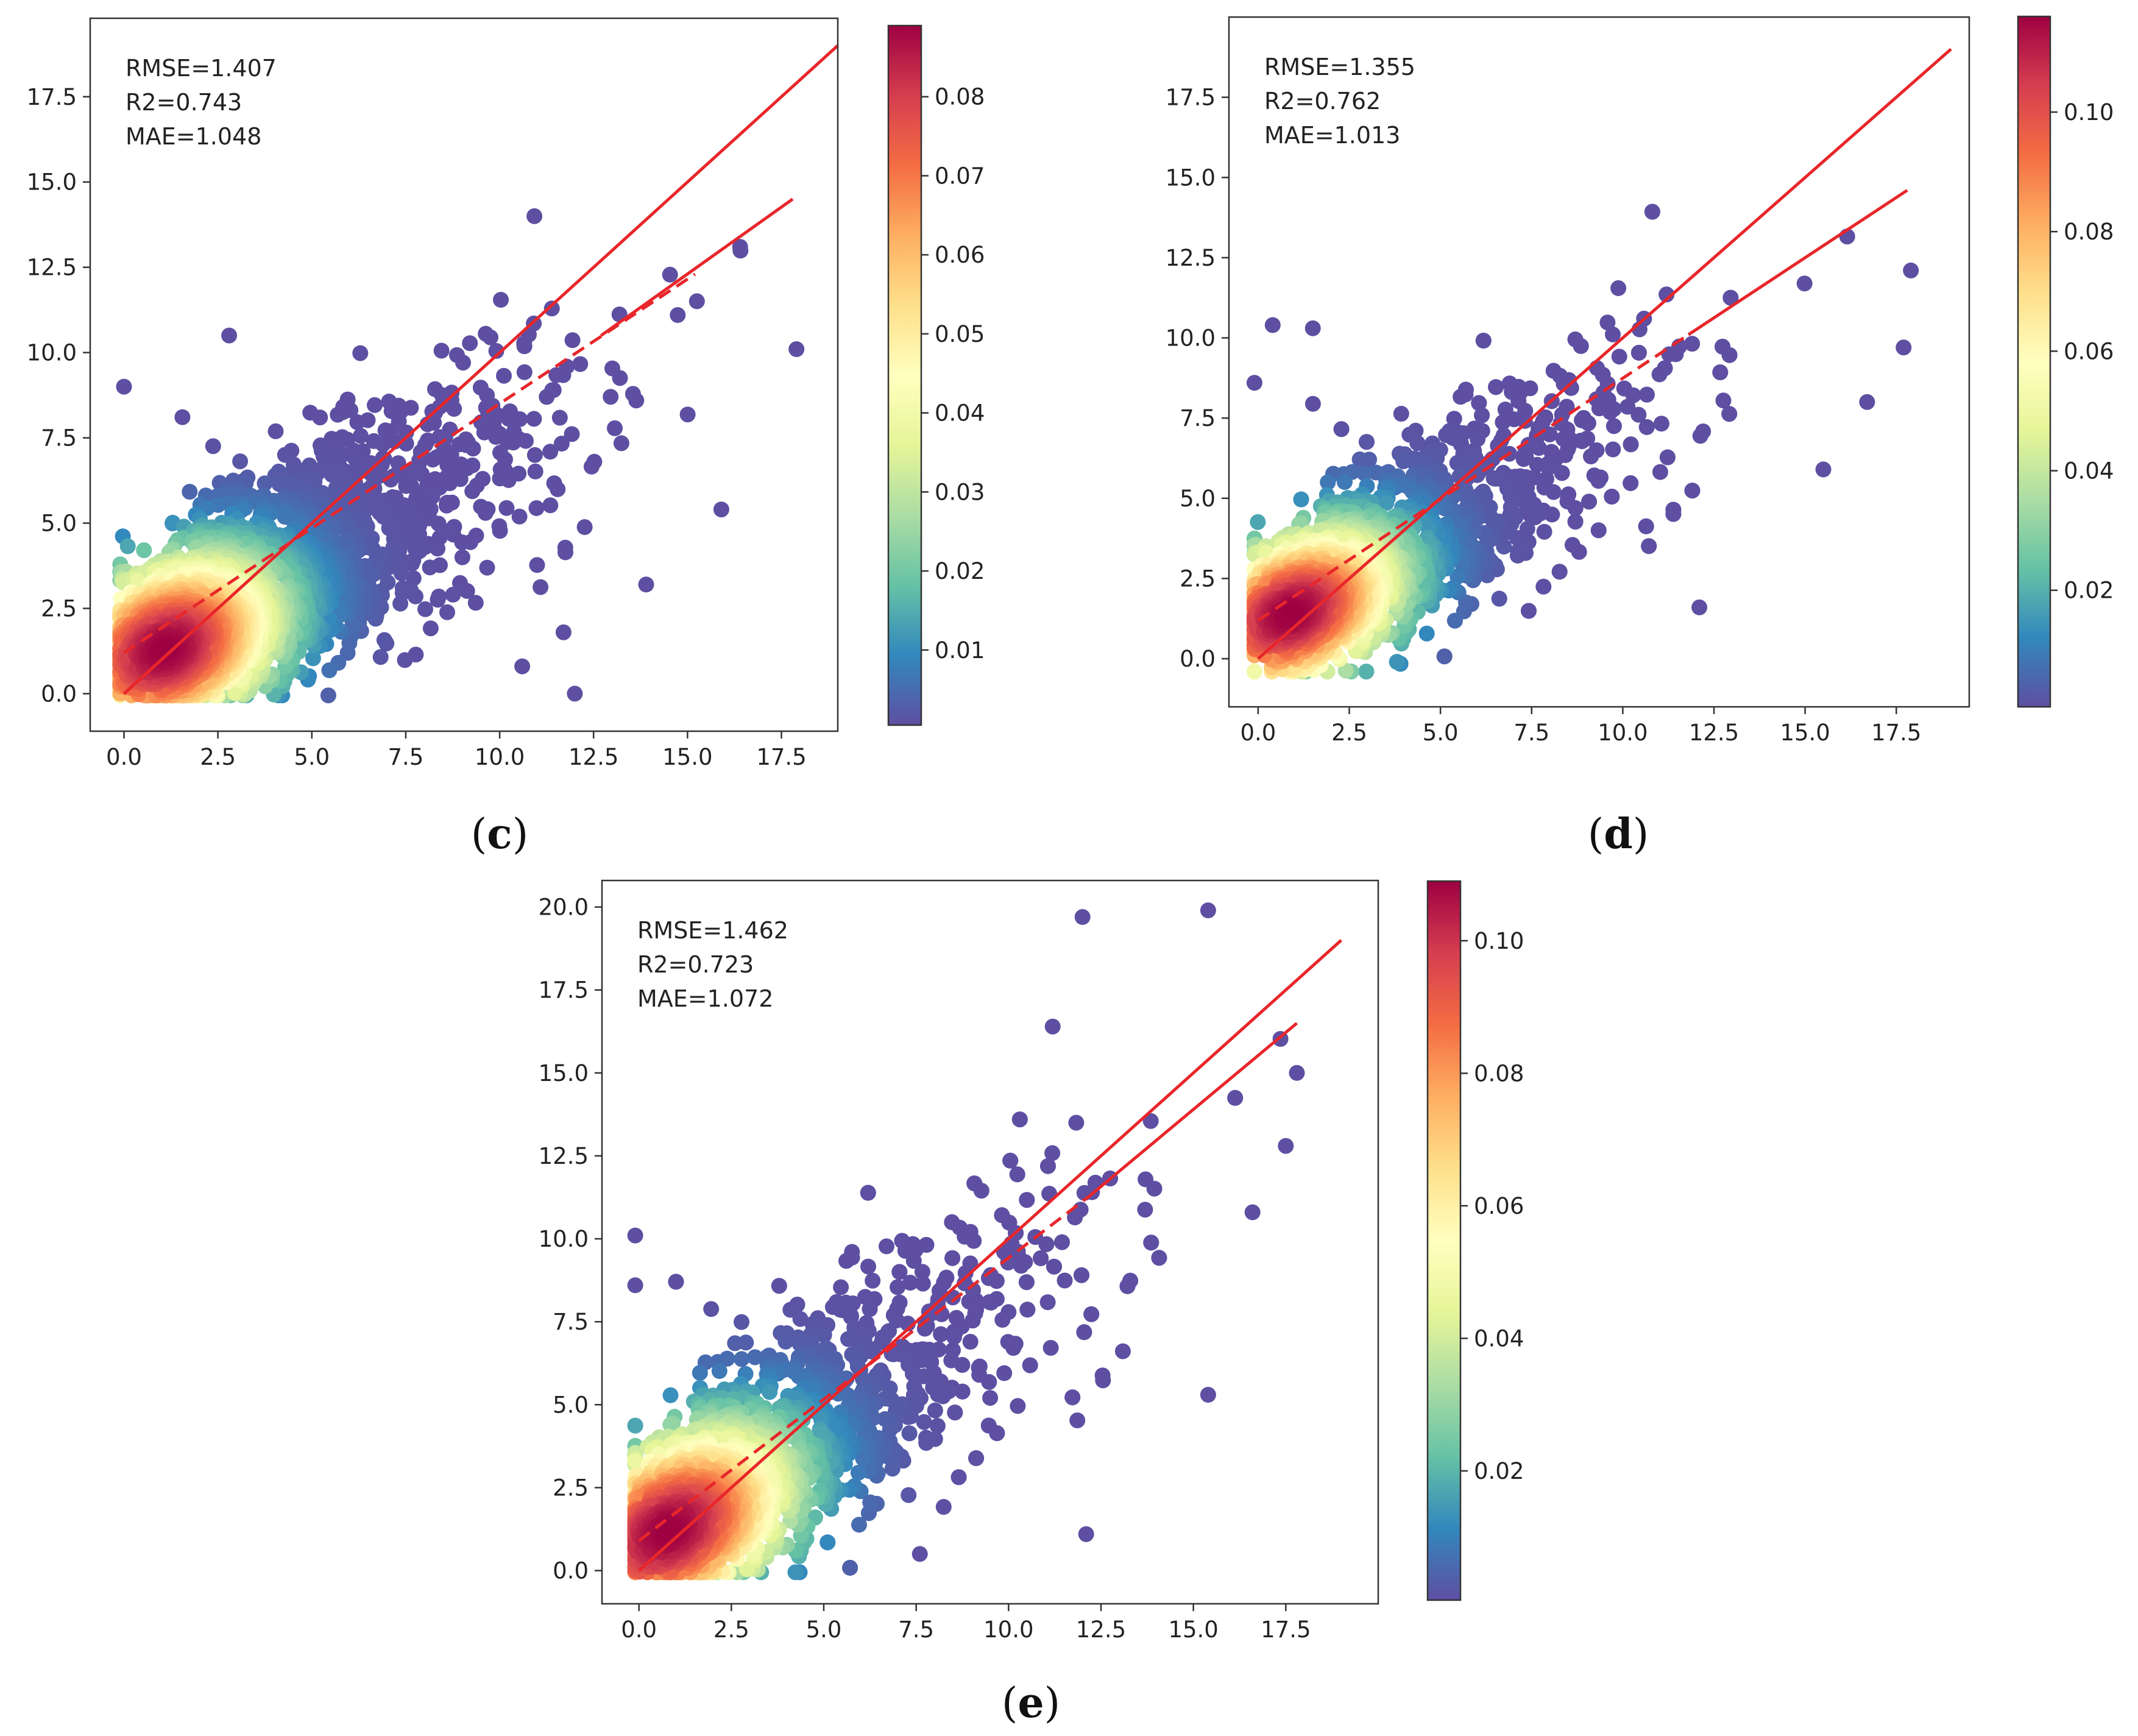 The image size is (2138, 1736). I want to click on colorbar-tick-label: 0.06, so click(960, 255).